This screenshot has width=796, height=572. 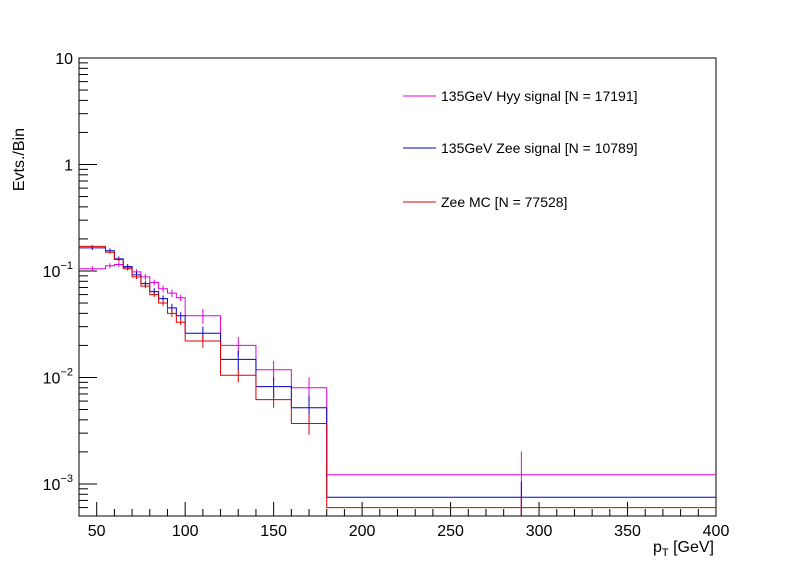 What do you see at coordinates (539, 531) in the screenshot?
I see `x-tick-label: 300` at bounding box center [539, 531].